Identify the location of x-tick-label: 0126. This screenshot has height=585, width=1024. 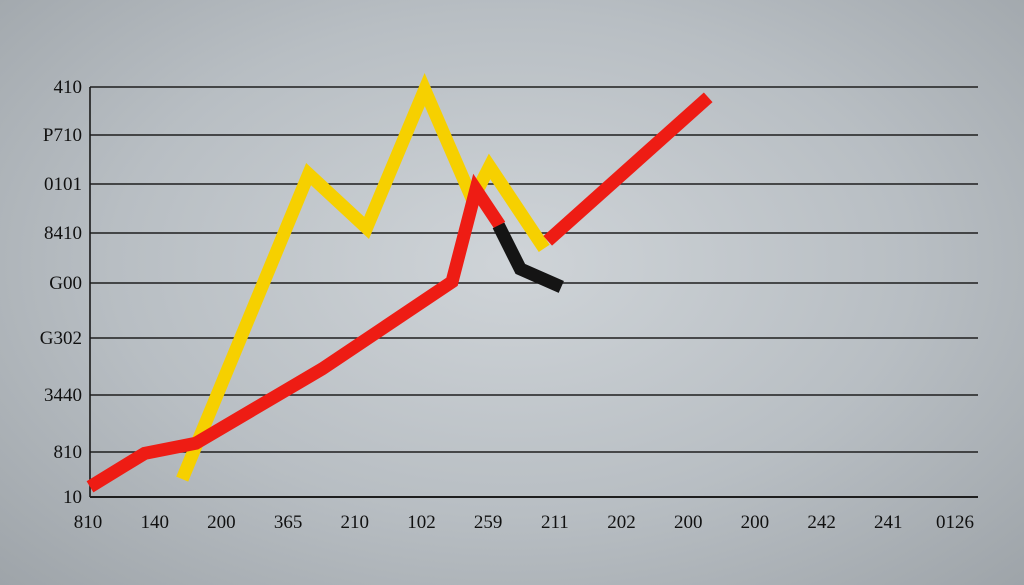
(955, 522).